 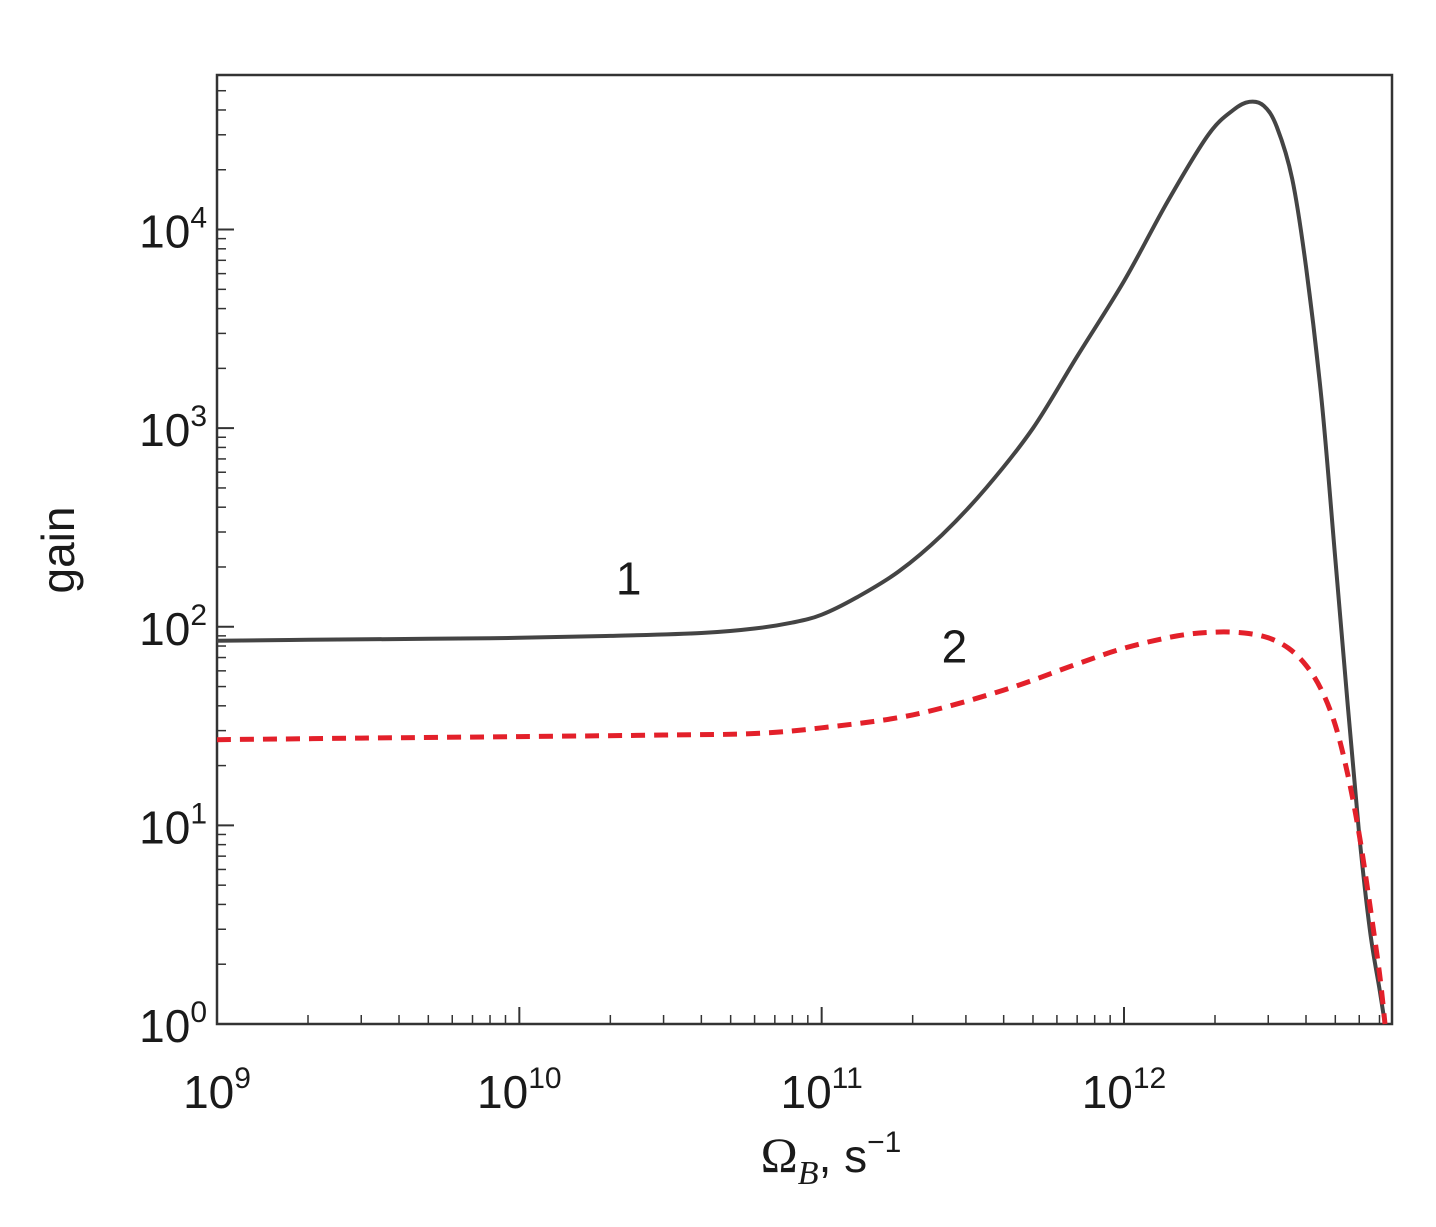 What do you see at coordinates (779, 1155) in the screenshot?
I see `x-axis-symbol: Ω` at bounding box center [779, 1155].